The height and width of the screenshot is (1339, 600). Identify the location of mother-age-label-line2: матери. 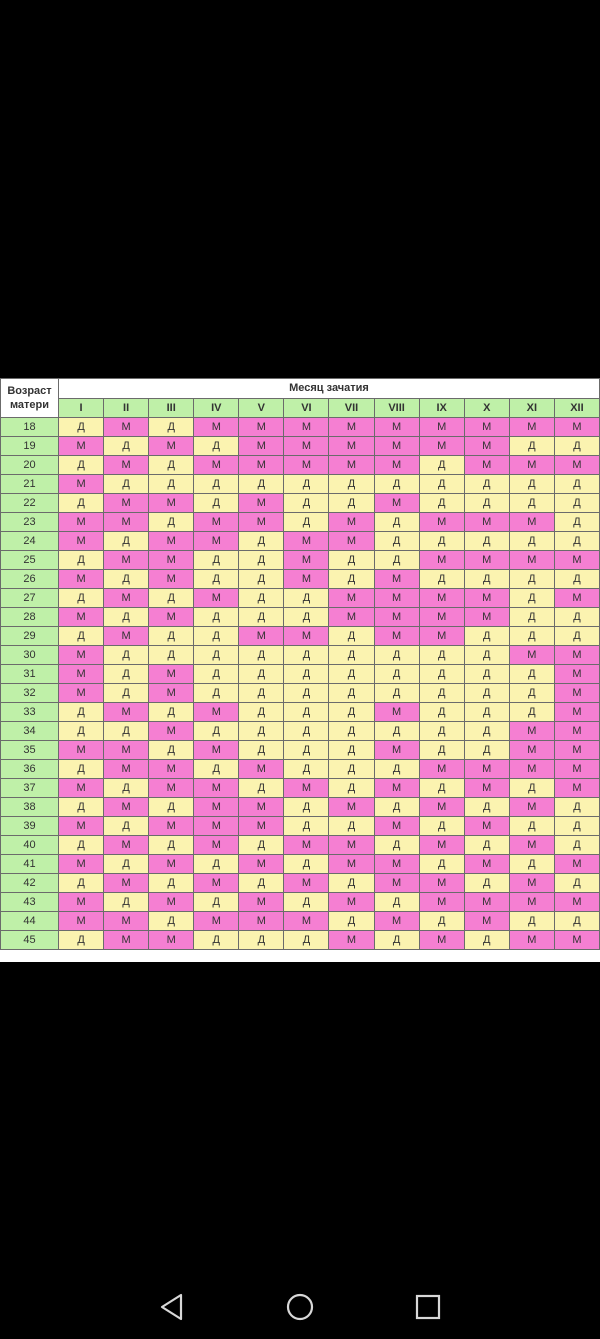
(29, 405).